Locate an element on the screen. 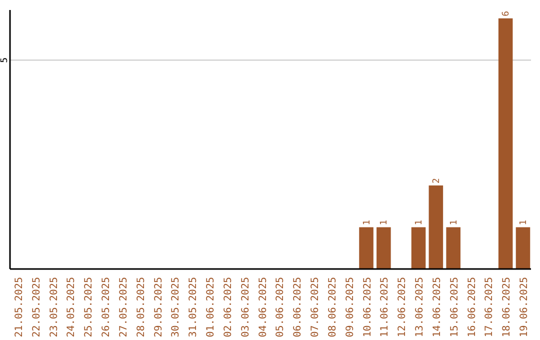  x-tick-label: 21.05.2025 is located at coordinates (20, 307).